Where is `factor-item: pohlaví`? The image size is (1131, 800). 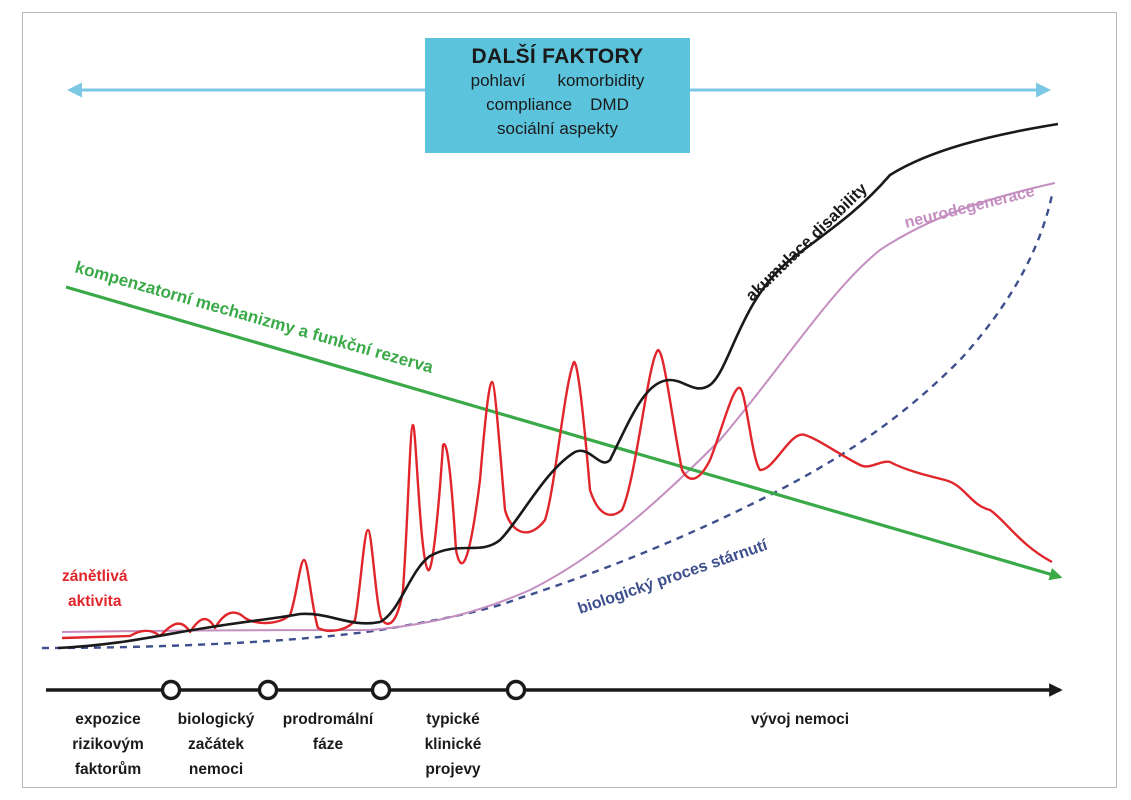 factor-item: pohlaví is located at coordinates (498, 80).